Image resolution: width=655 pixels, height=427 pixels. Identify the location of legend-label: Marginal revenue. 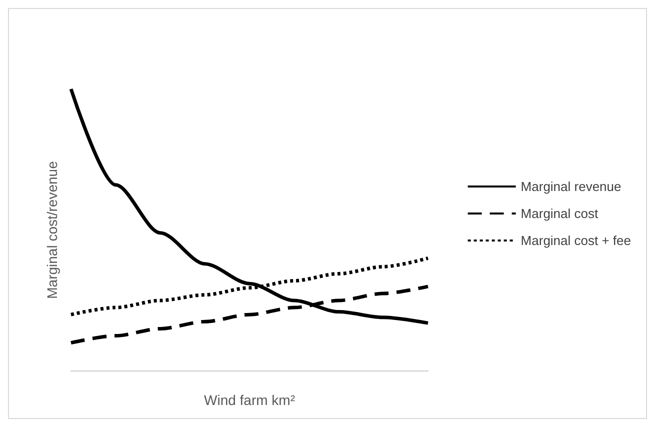
(571, 186).